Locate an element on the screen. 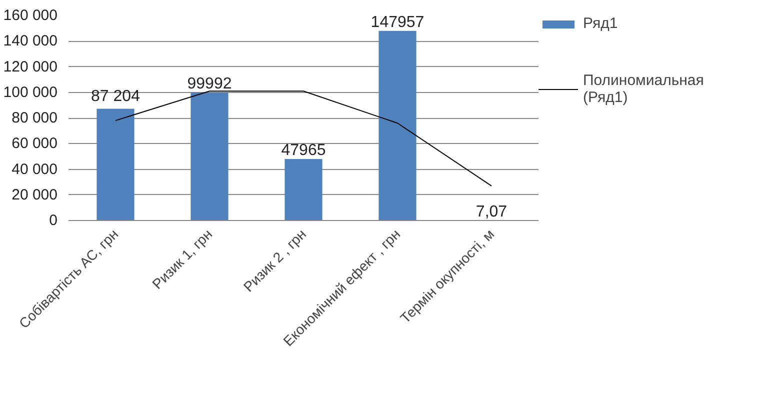 Image resolution: width=784 pixels, height=403 pixels. y-tick-label: 20 000 is located at coordinates (35, 195).